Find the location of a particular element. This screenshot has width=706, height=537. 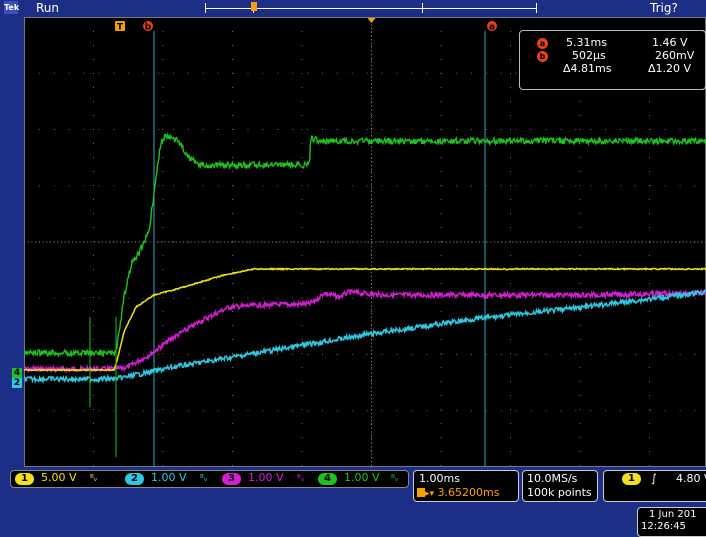

timebase-box: 1.00ms ▸▾ 3.65200ms is located at coordinates (466, 486).